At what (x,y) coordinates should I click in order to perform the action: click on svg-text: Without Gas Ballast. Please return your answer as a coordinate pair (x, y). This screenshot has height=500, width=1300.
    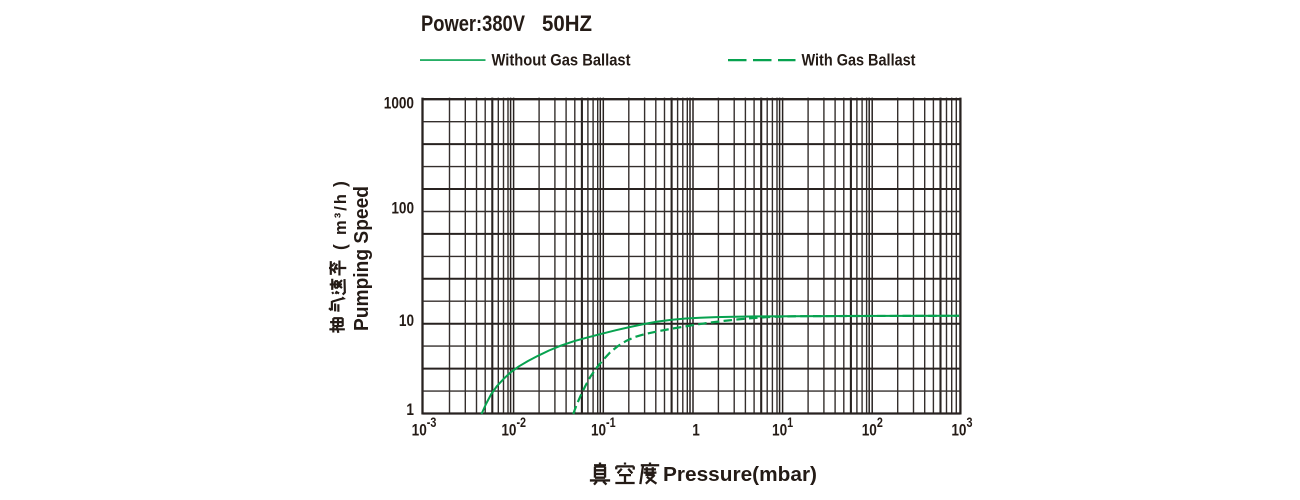
    Looking at the image, I should click on (561, 60).